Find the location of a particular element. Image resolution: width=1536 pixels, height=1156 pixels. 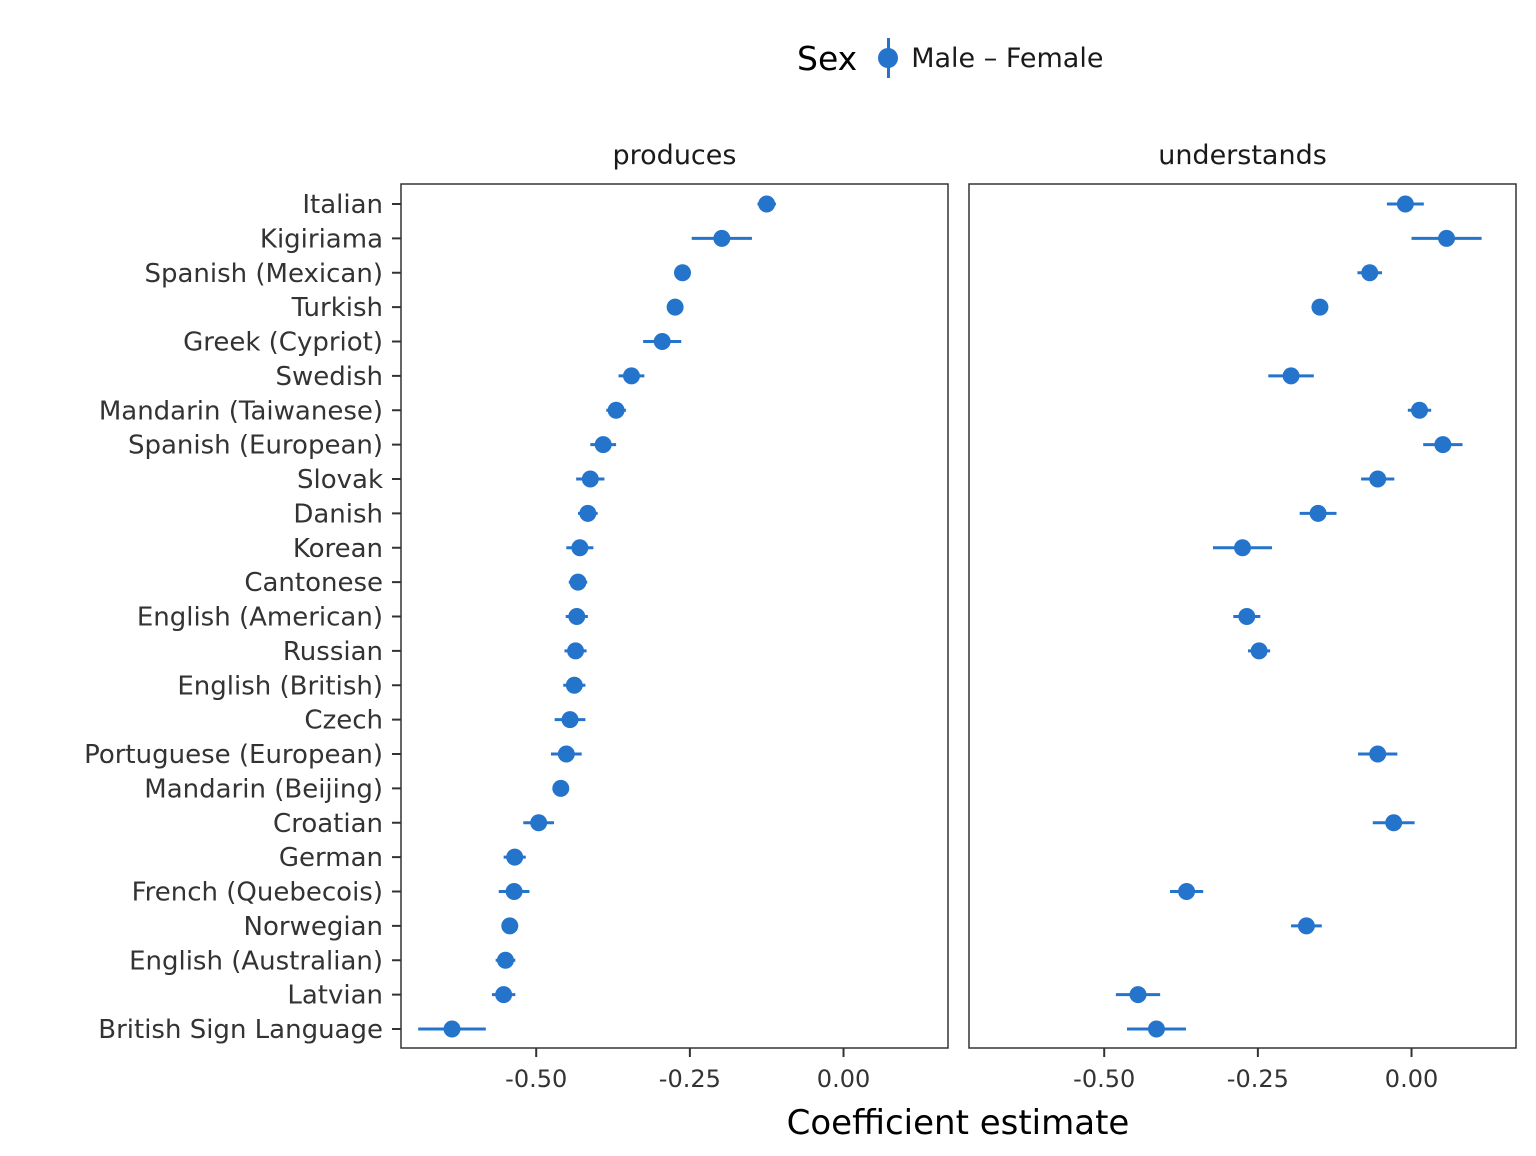

y-tick-label: Spanish (European) is located at coordinates (255, 446).